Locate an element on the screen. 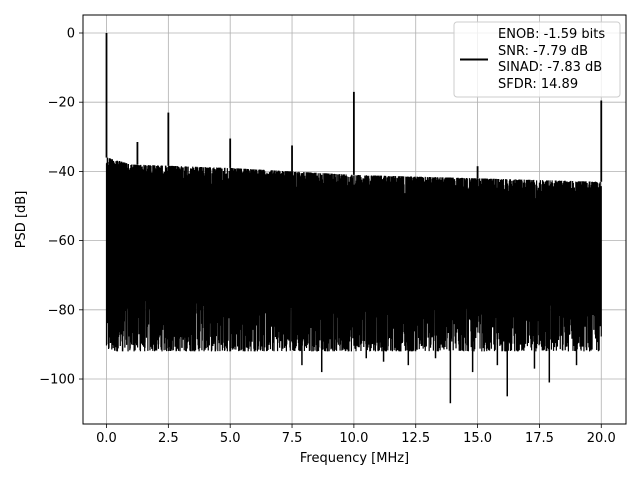 This screenshot has height=480, width=640. x-tick-label: 7.5 is located at coordinates (292, 438).